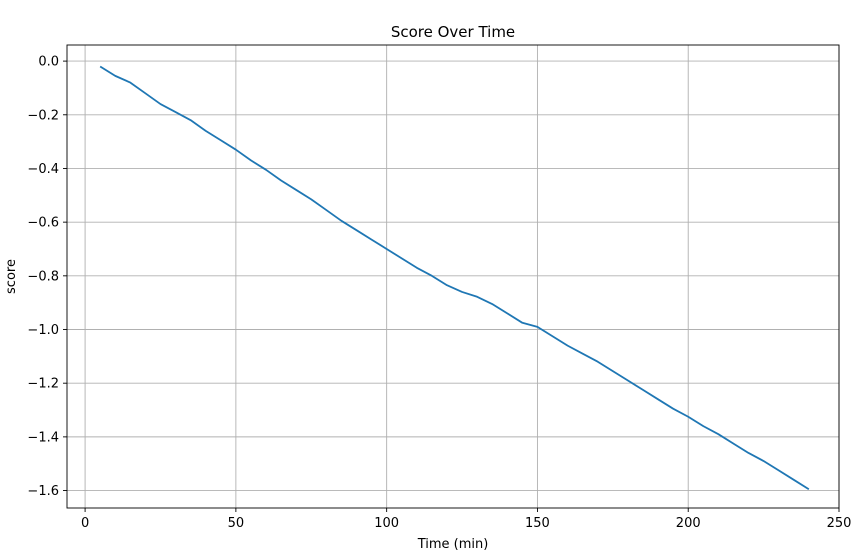 Image resolution: width=860 pixels, height=556 pixels. Describe the element at coordinates (386, 523) in the screenshot. I see `x-tick-label: 100` at that location.